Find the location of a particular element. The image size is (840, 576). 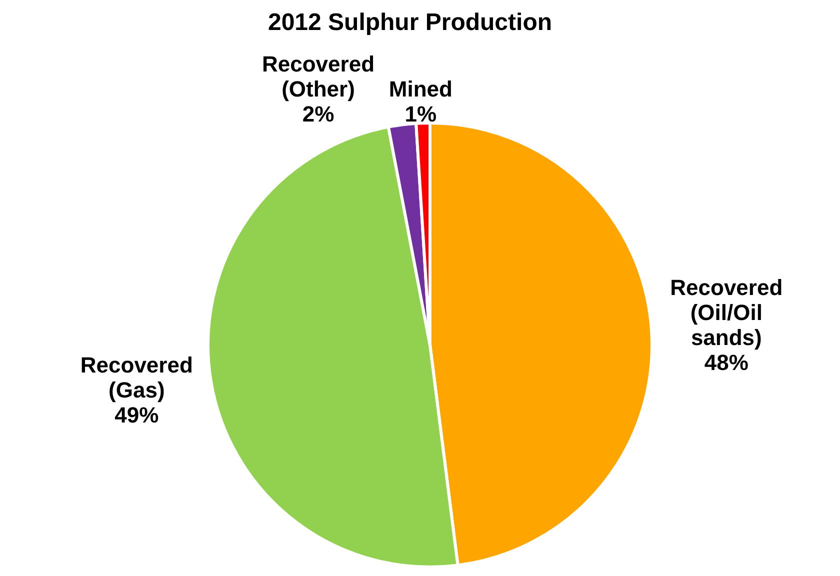

chart-title: 2012 Sulphur Production is located at coordinates (410, 22).